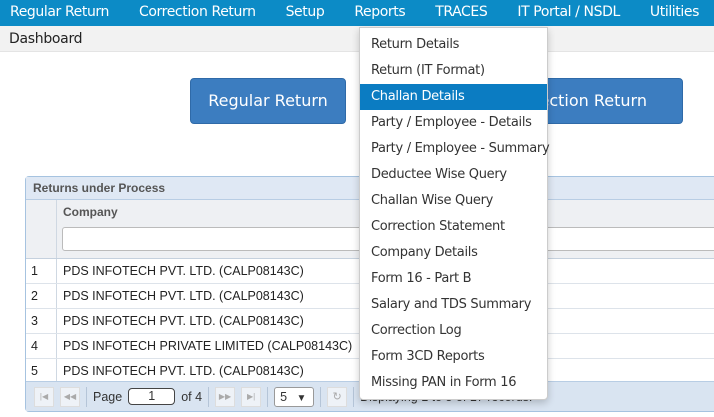 This screenshot has height=417, width=714. Describe the element at coordinates (192, 396) in the screenshot. I see `page-count: of 4` at that location.